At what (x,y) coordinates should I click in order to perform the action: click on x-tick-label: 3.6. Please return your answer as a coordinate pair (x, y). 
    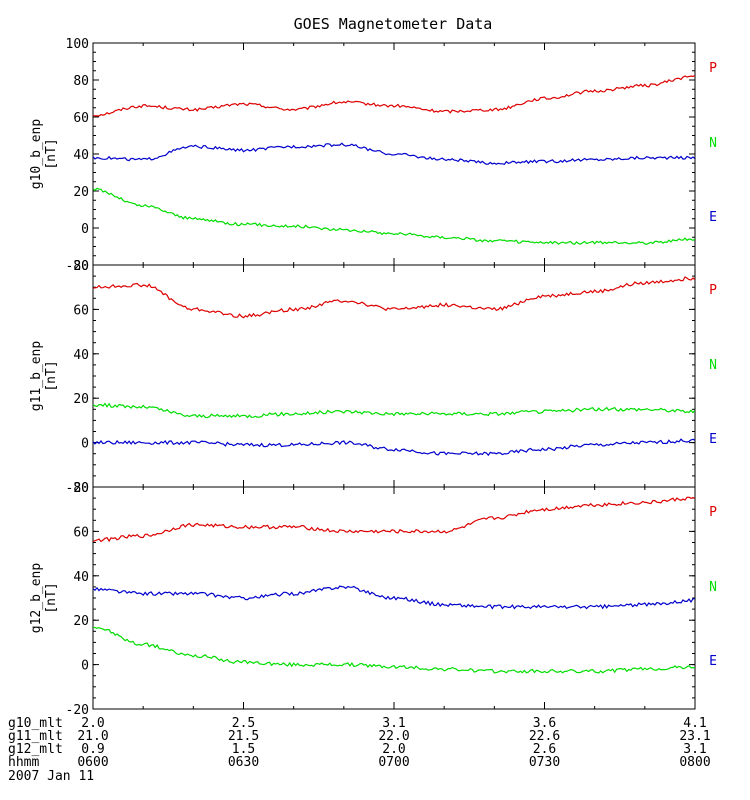
    Looking at the image, I should click on (544, 723).